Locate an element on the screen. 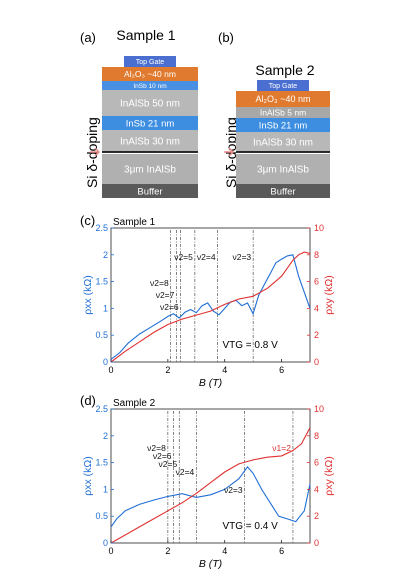 This screenshot has height=588, width=415. layer-label-6: 3μm InAlSb is located at coordinates (150, 170).